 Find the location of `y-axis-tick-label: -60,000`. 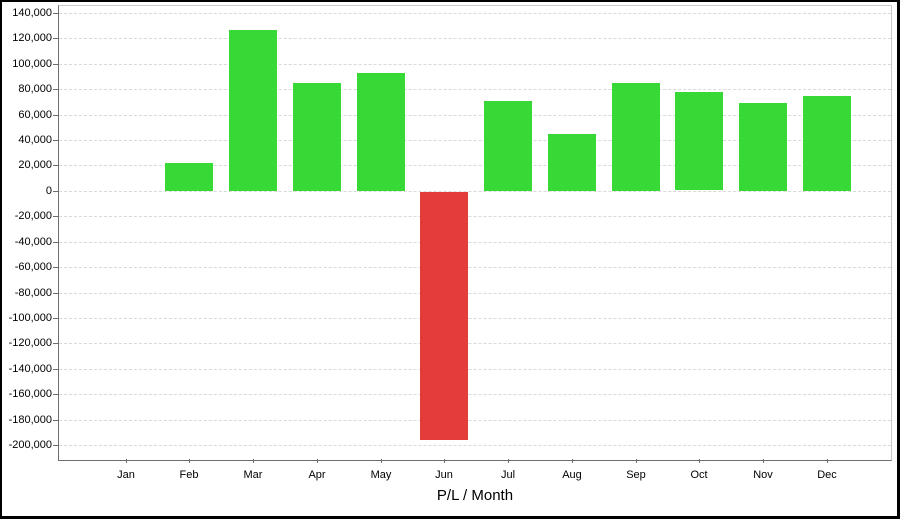

y-axis-tick-label: -60,000 is located at coordinates (33, 267).